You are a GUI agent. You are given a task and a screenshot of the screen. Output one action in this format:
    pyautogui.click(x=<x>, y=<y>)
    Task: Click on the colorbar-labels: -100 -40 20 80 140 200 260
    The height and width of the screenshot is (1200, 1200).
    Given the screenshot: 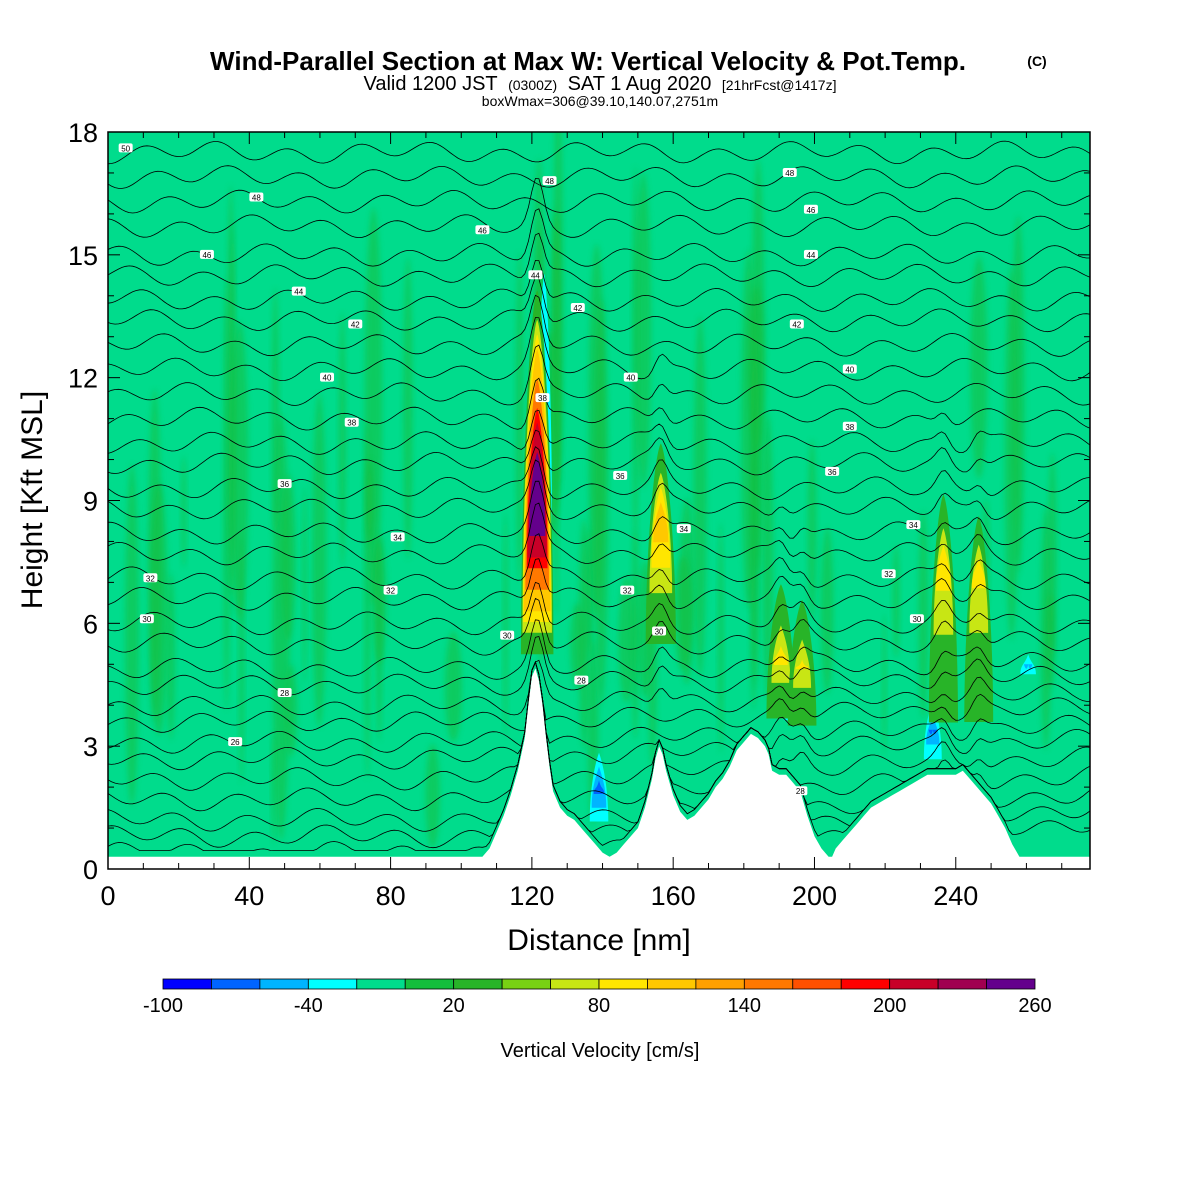 What is the action you would take?
    pyautogui.click(x=597, y=1006)
    